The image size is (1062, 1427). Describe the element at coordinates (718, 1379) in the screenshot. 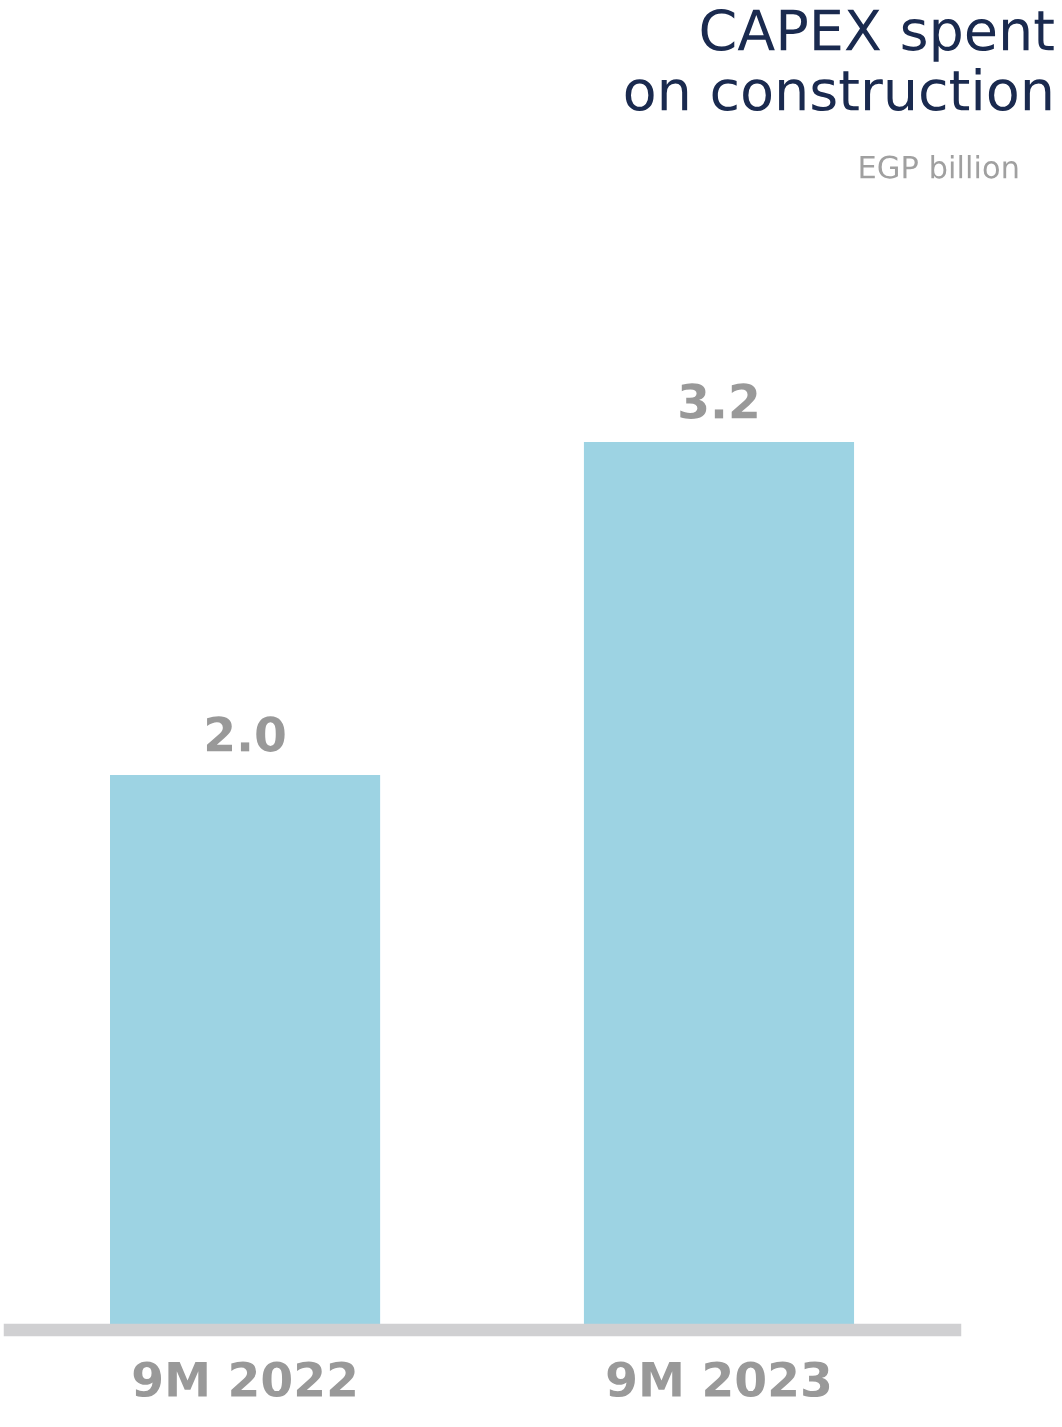

I see `x-tick-label: 9M 2023` at that location.